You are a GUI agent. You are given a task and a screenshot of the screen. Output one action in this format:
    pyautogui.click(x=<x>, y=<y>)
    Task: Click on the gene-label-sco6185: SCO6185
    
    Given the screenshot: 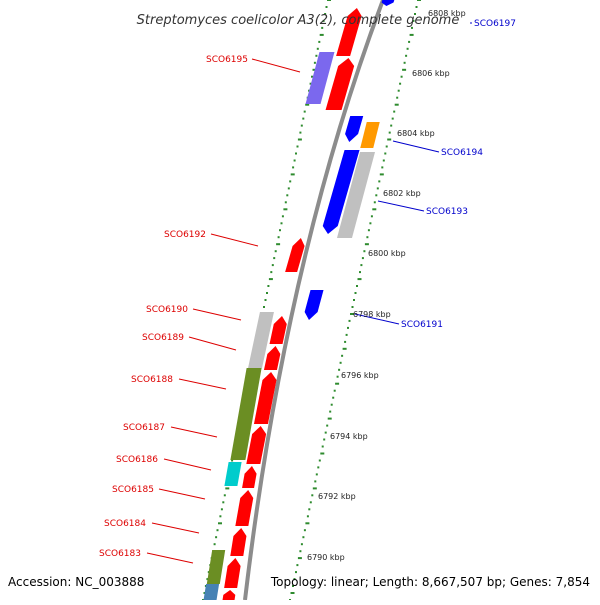 What is the action you would take?
    pyautogui.click(x=133, y=490)
    